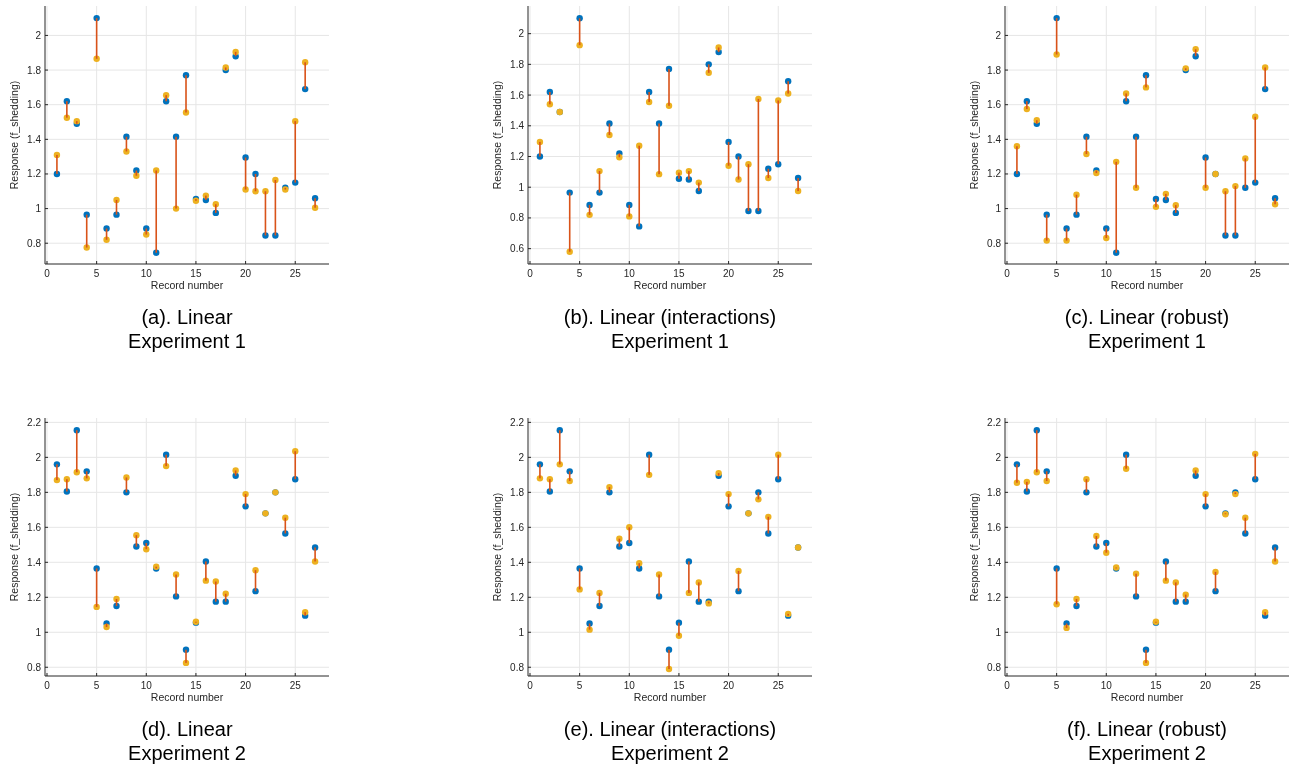 This screenshot has width=1312, height=782. What do you see at coordinates (187, 317) in the screenshot?
I see `text: (a). Linear` at bounding box center [187, 317].